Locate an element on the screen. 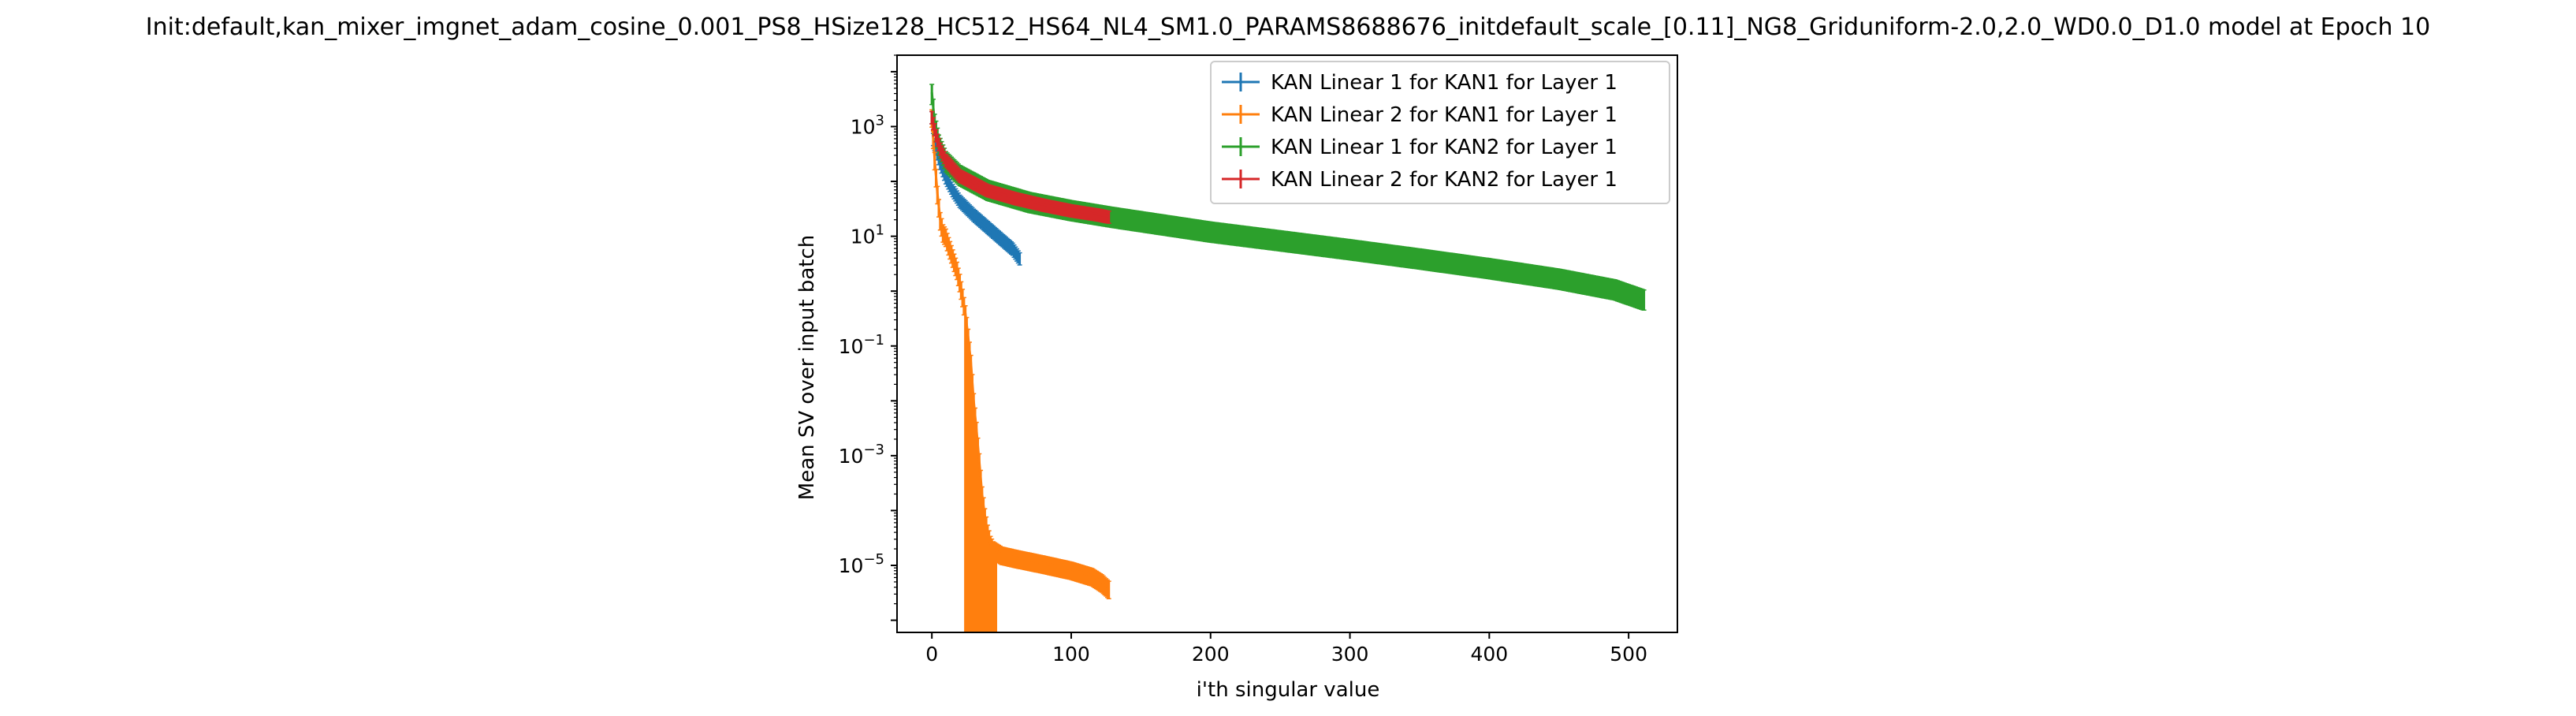 The image size is (2576, 716). legend-item: KAN Linear 2 for KAN2 for Layer 1 is located at coordinates (1419, 180).